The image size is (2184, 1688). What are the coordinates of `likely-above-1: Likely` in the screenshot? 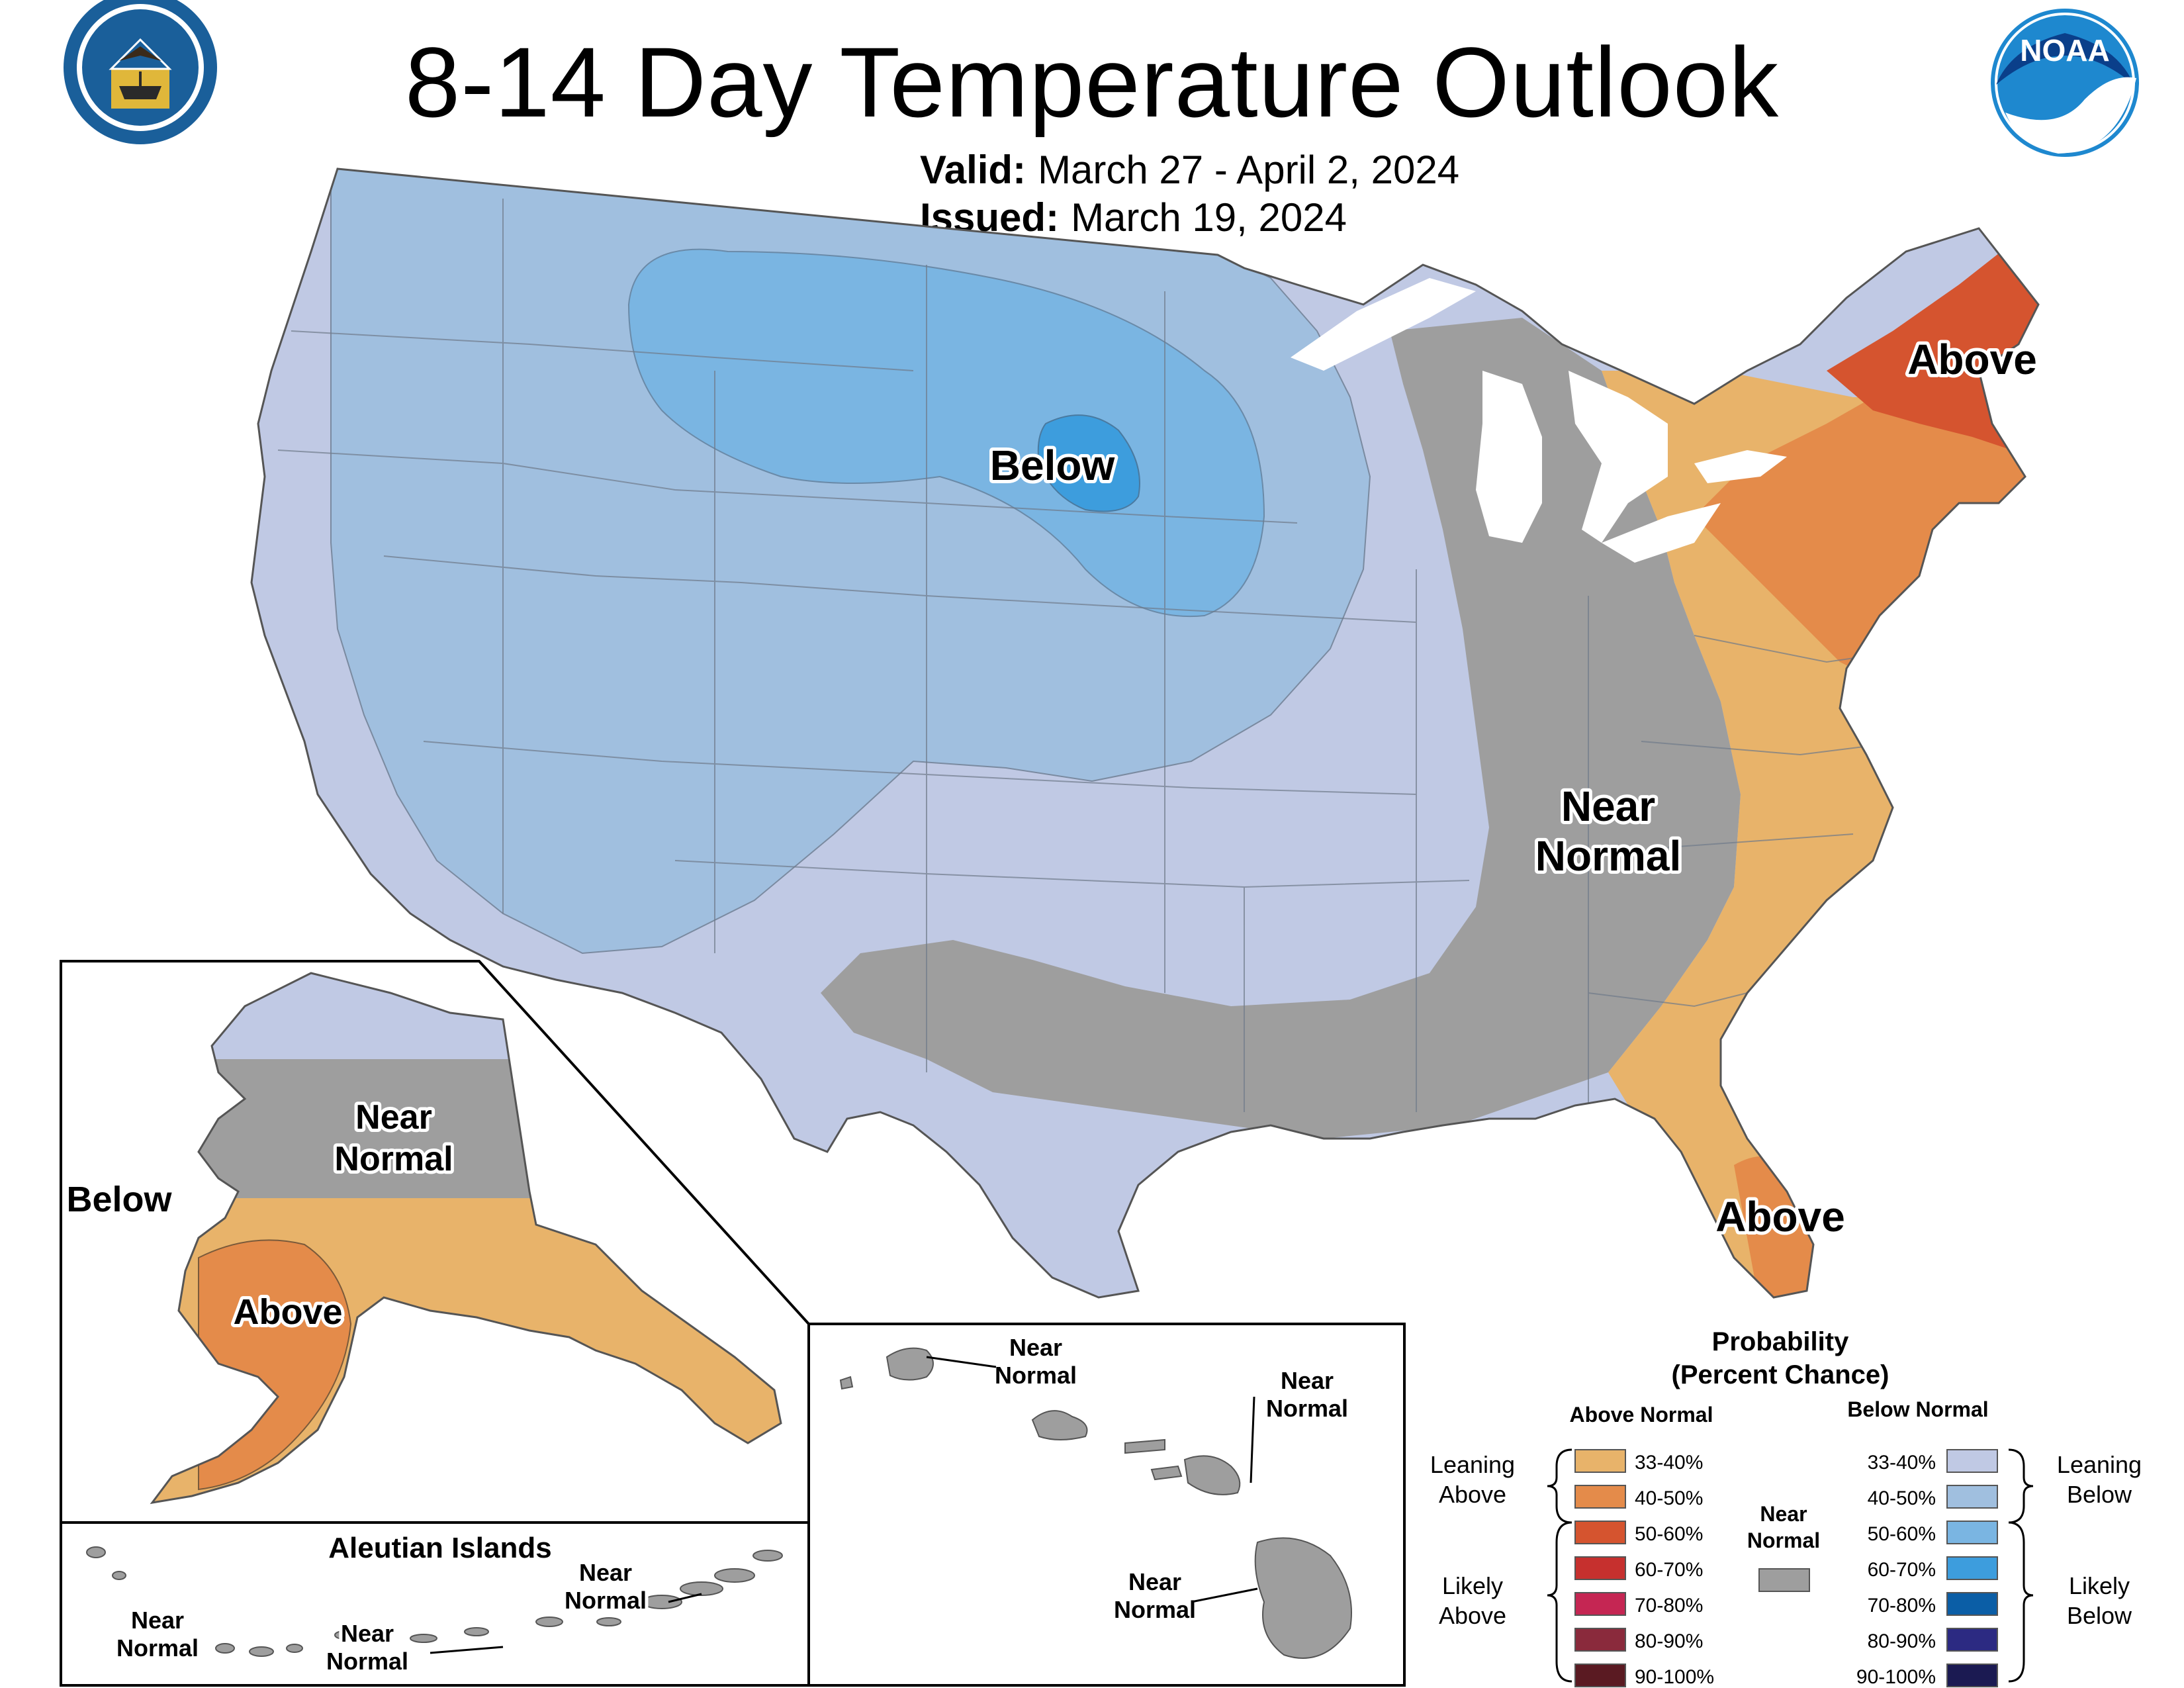 It's located at (1473, 1585).